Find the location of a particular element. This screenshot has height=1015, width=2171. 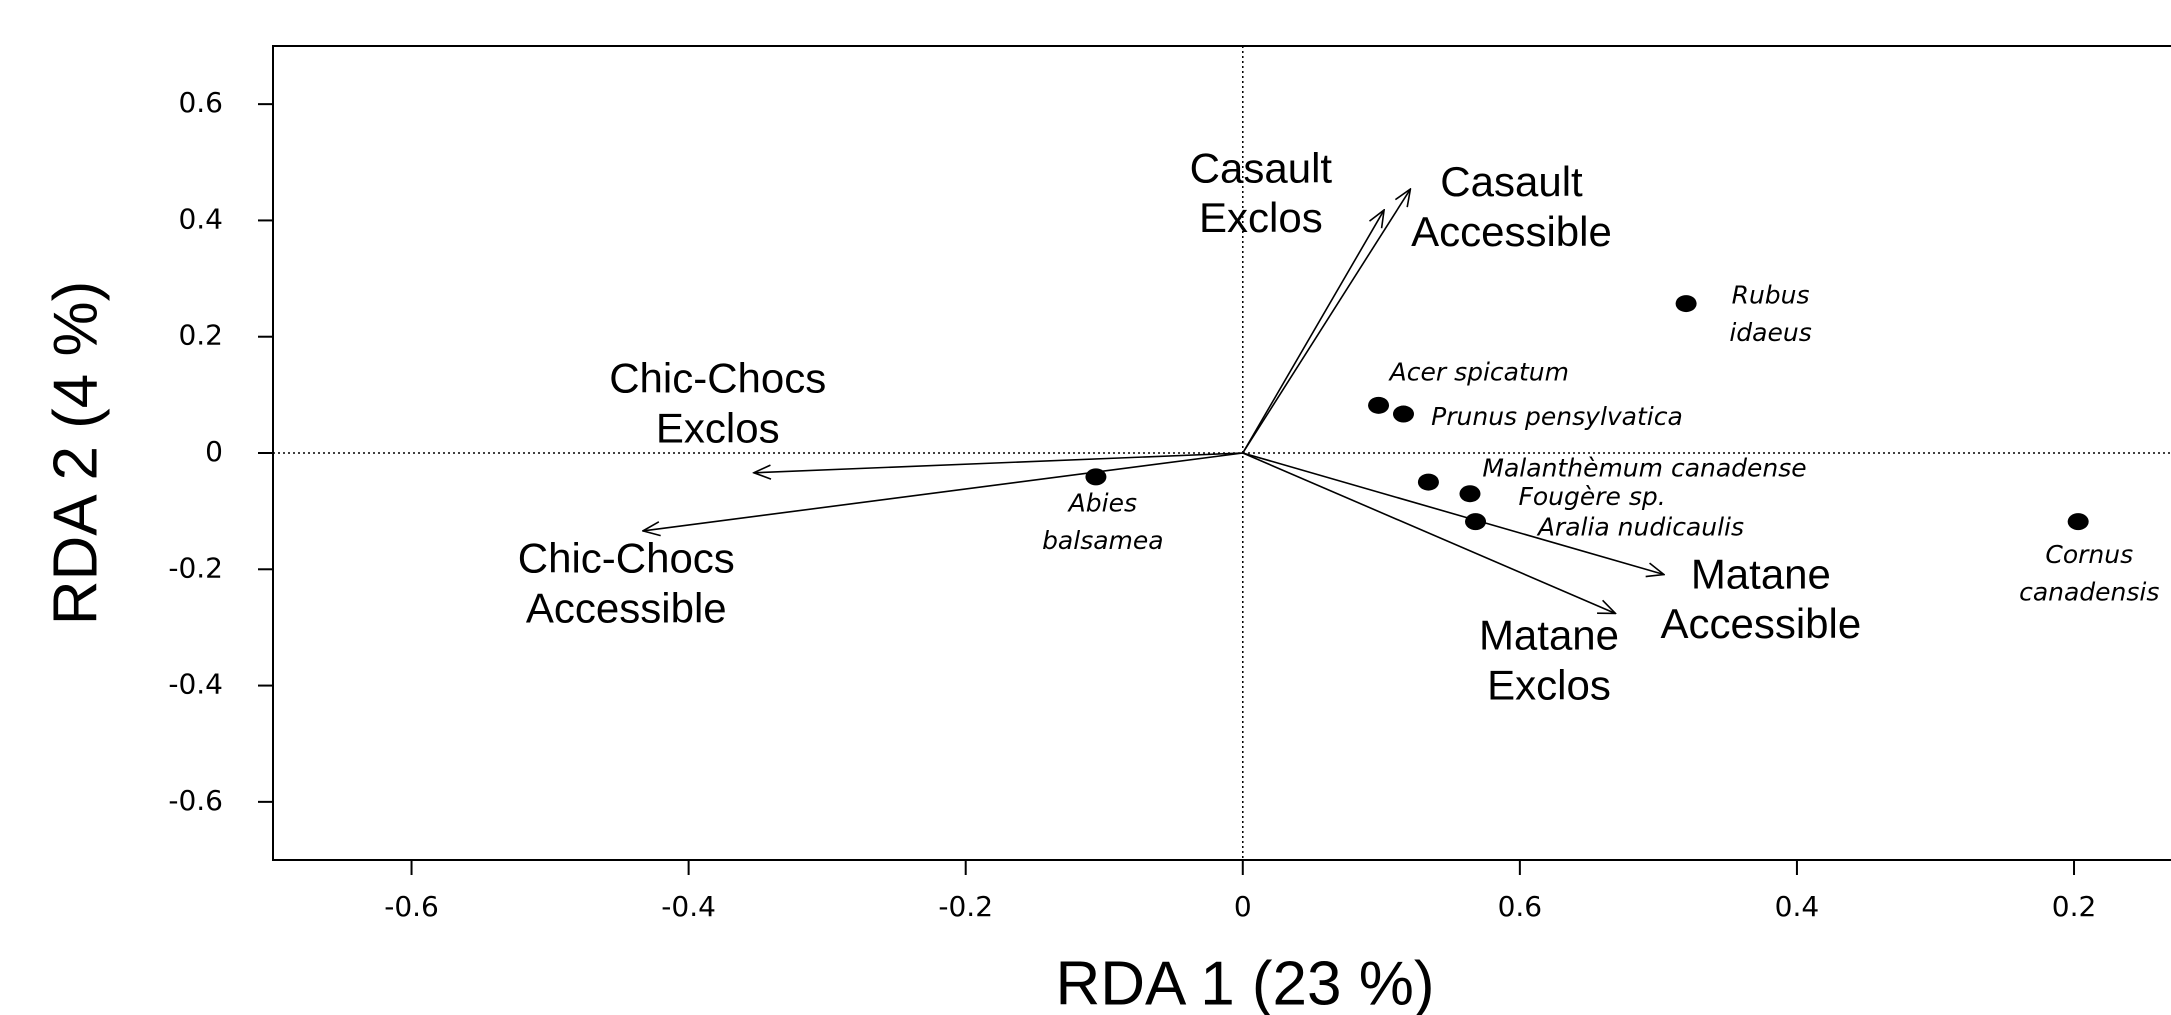

species-label: canadensis is located at coordinates (2089, 592).